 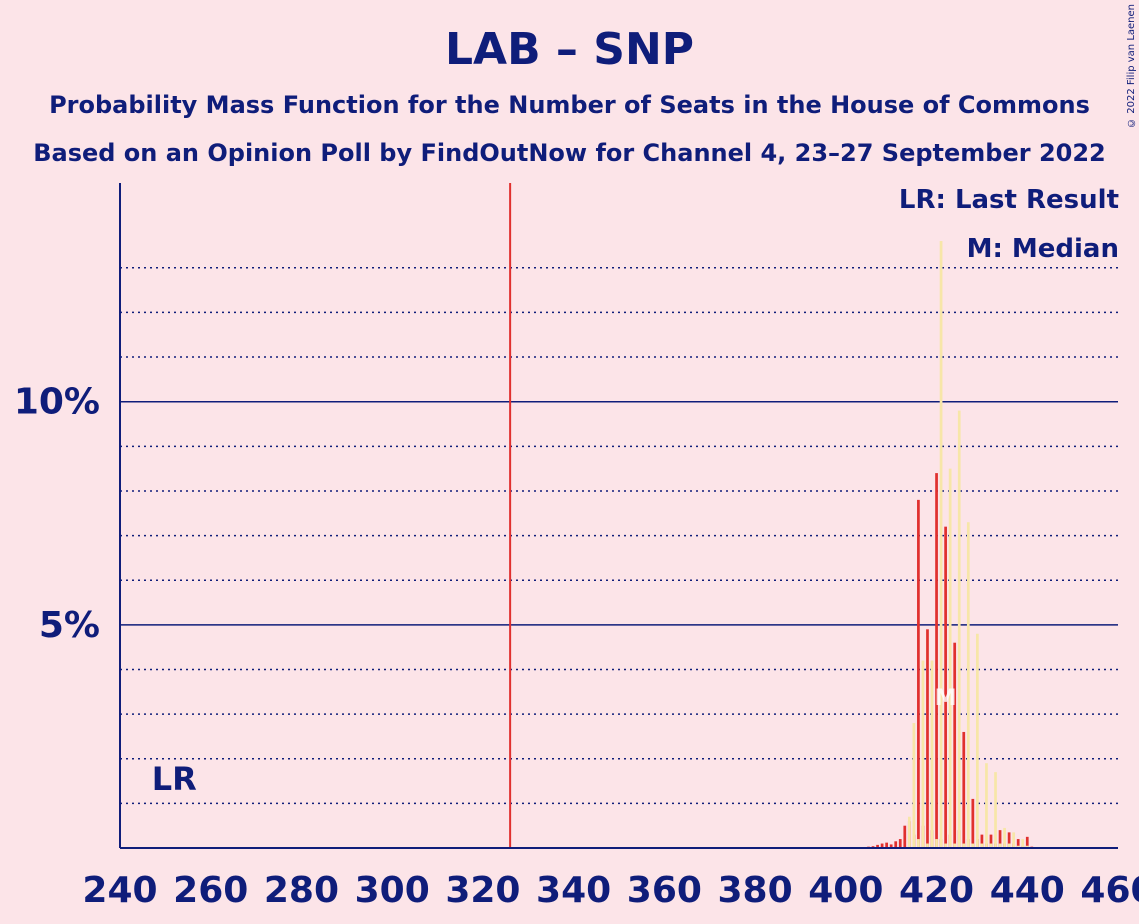 I want to click on bars: M, so click(x=948, y=544).